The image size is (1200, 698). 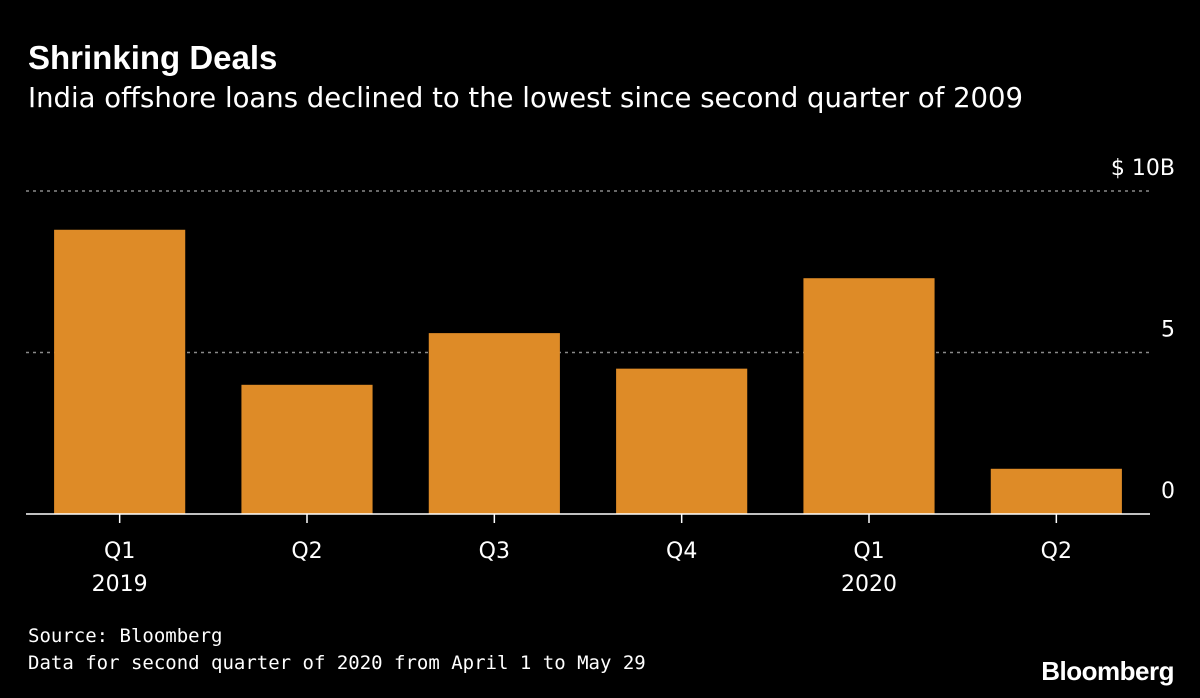 What do you see at coordinates (306, 551) in the screenshot?
I see `x-tick-label-1: Q2` at bounding box center [306, 551].